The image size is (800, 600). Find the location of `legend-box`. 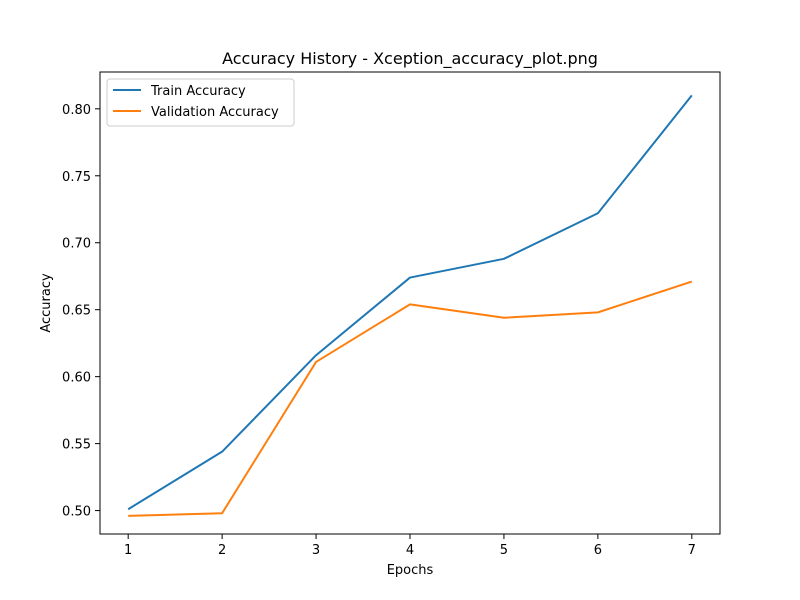

legend-box is located at coordinates (200, 102).